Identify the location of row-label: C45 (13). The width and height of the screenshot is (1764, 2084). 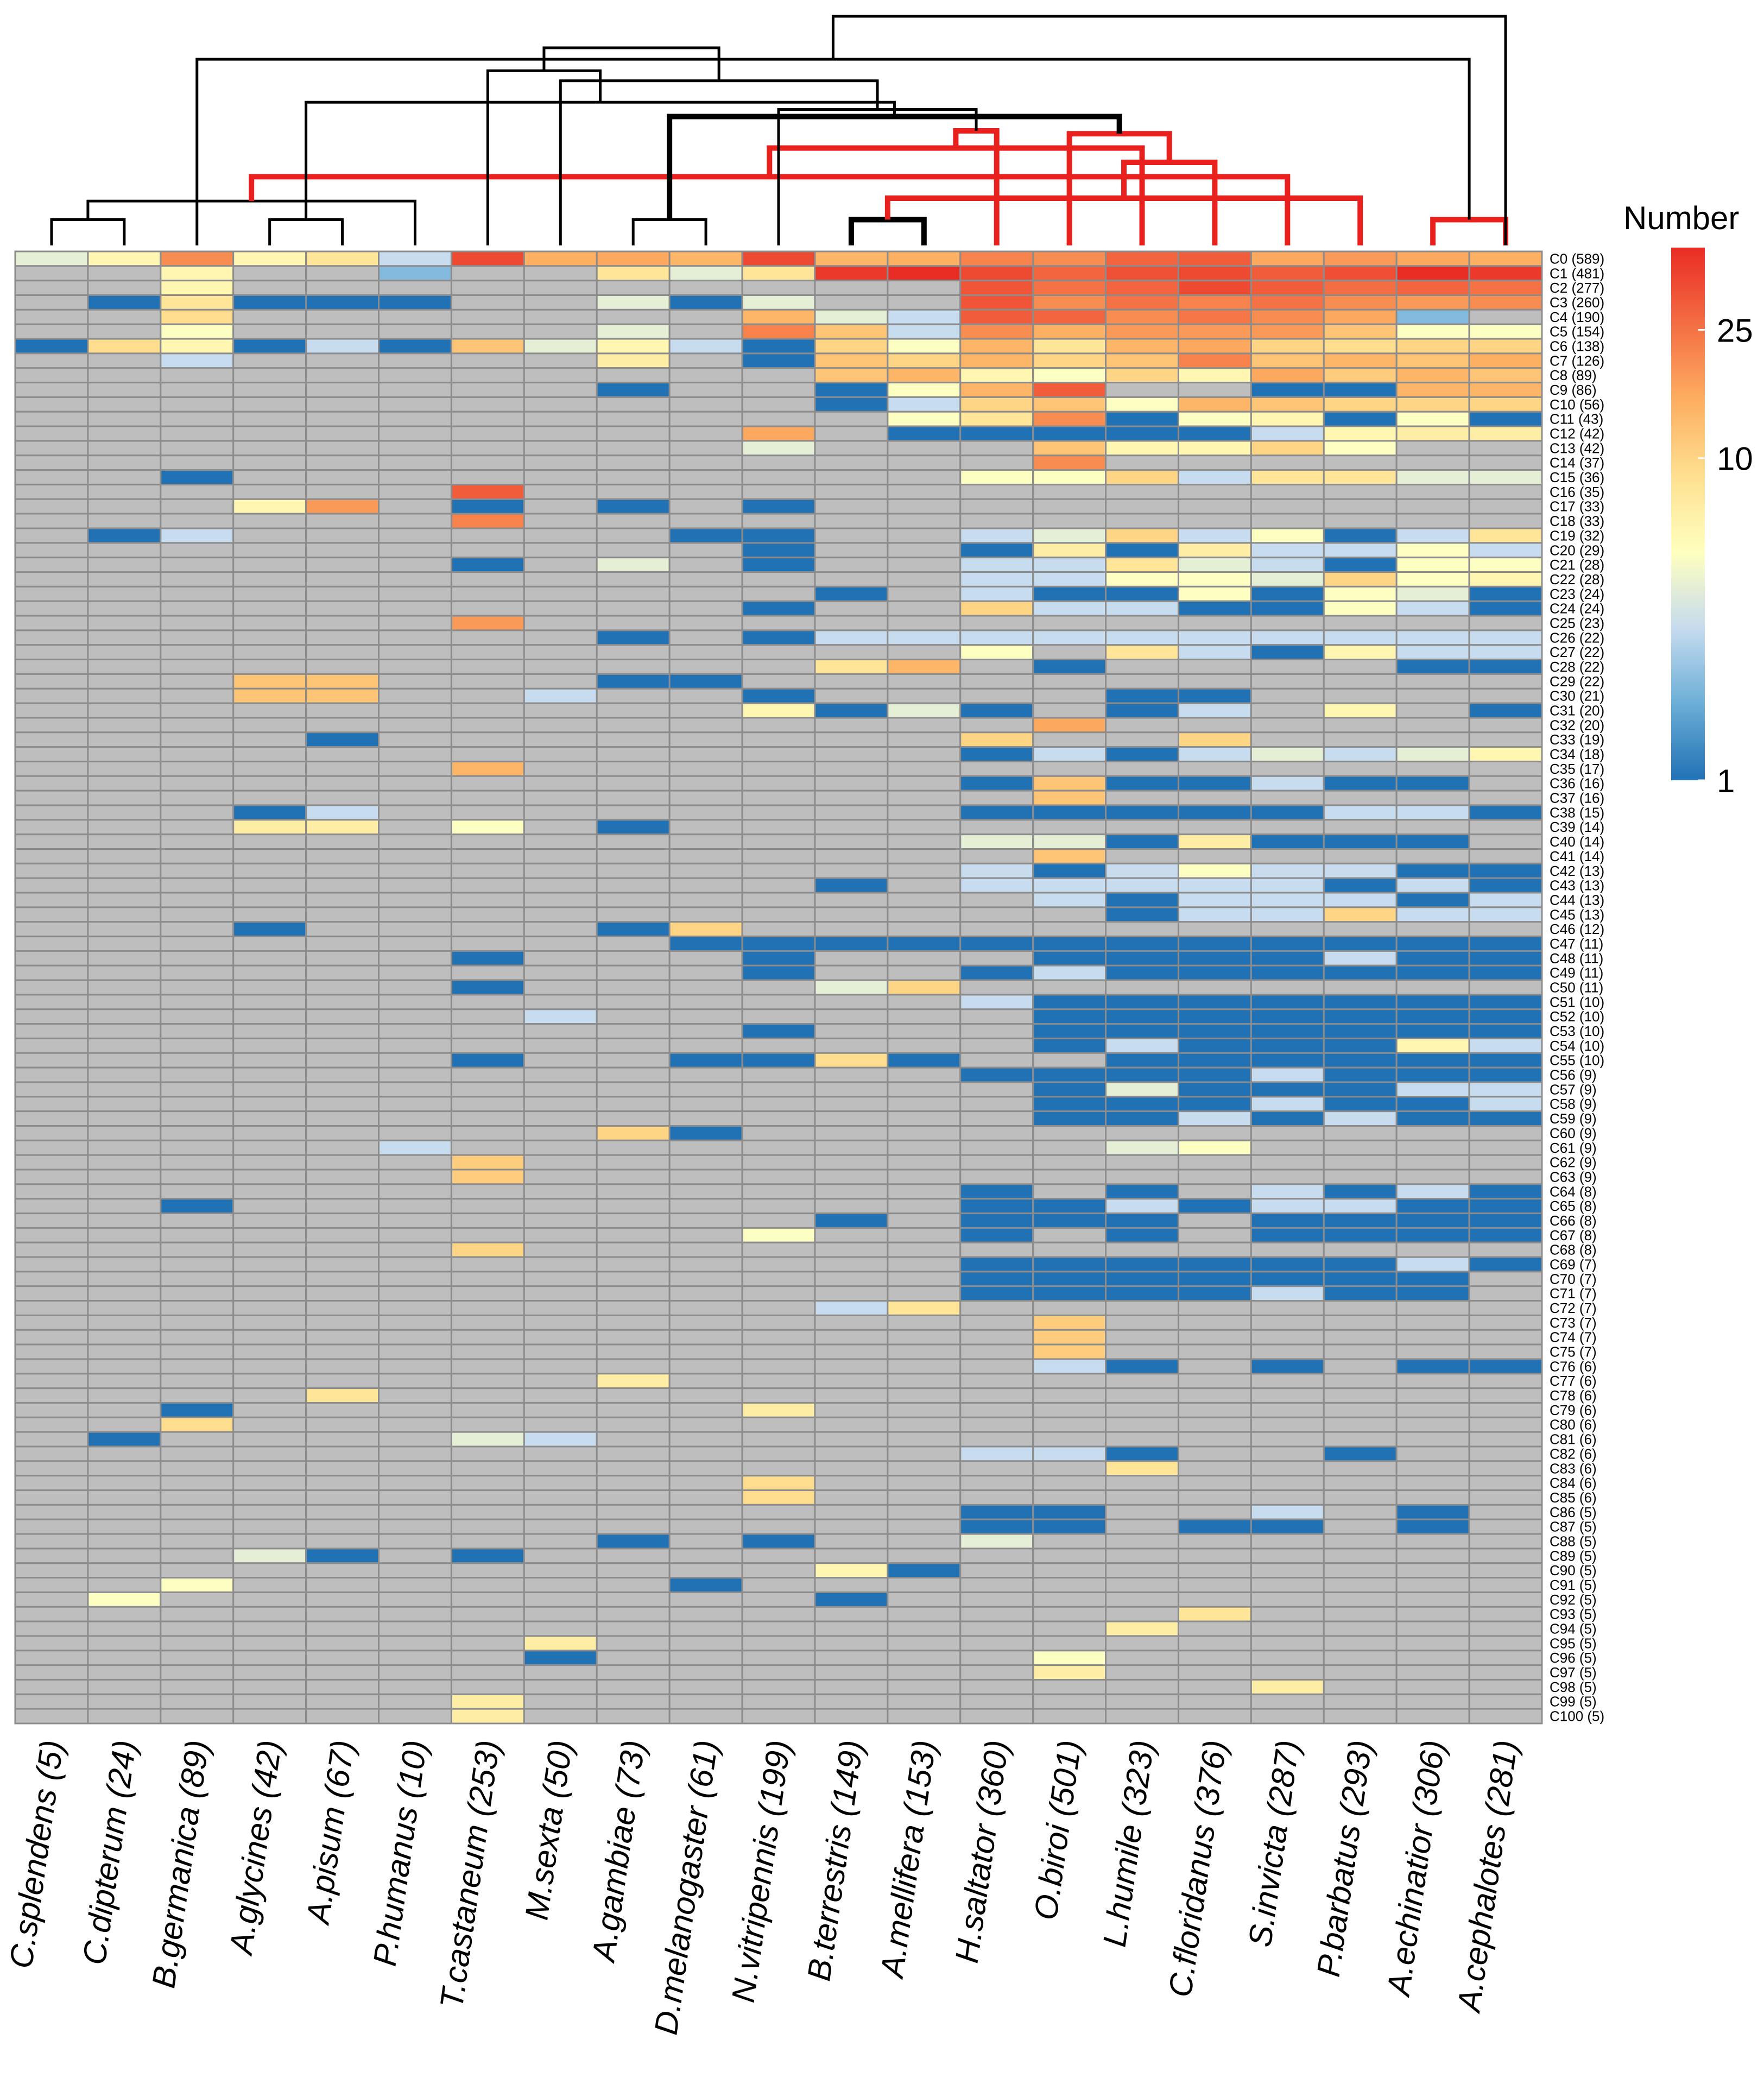
(1577, 914).